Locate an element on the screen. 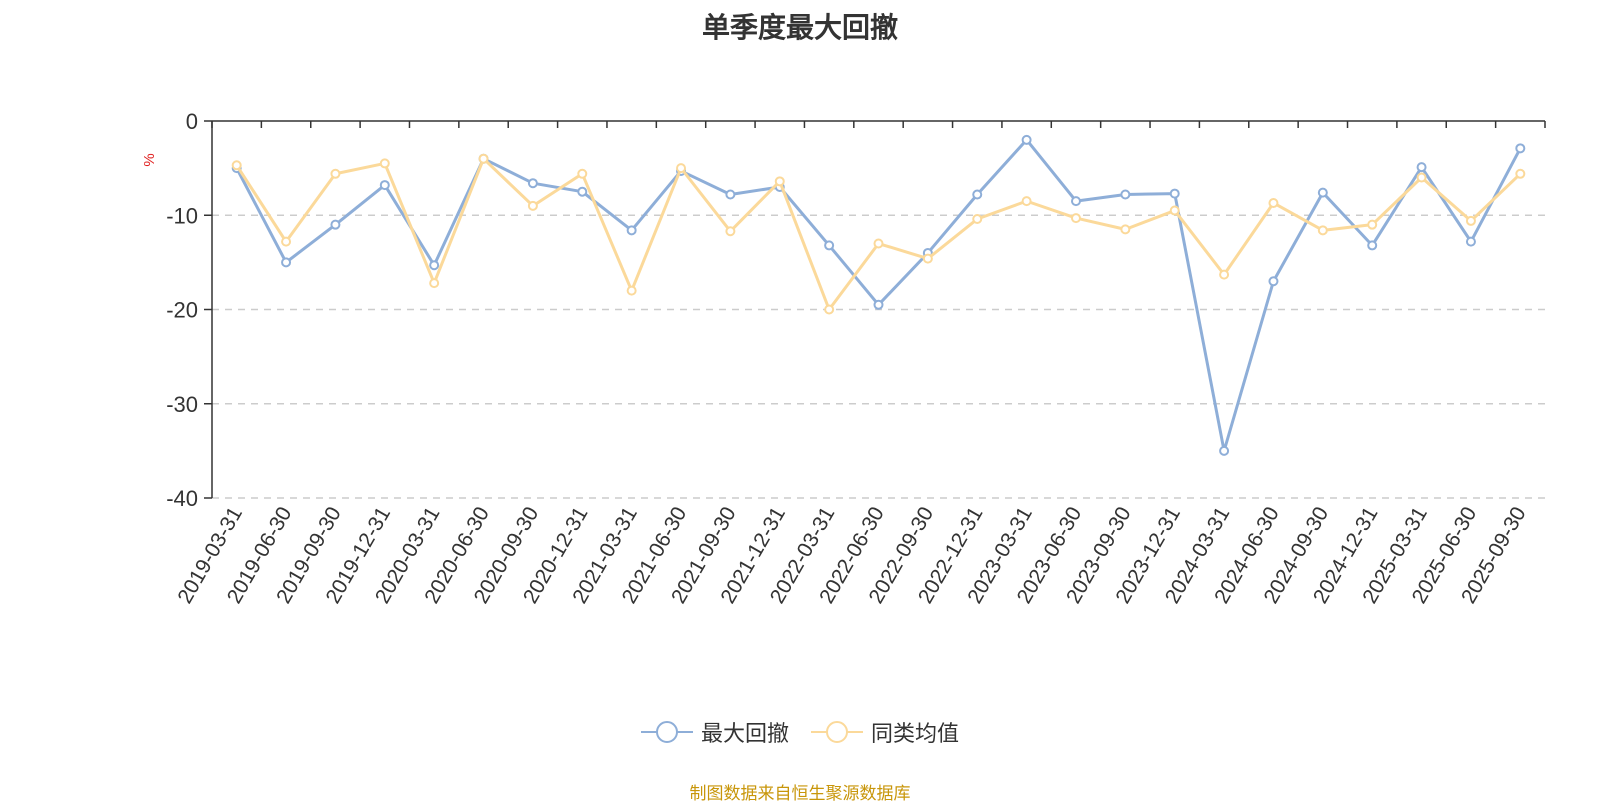  legend: 最大回撤 同类均值 is located at coordinates (800, 732).